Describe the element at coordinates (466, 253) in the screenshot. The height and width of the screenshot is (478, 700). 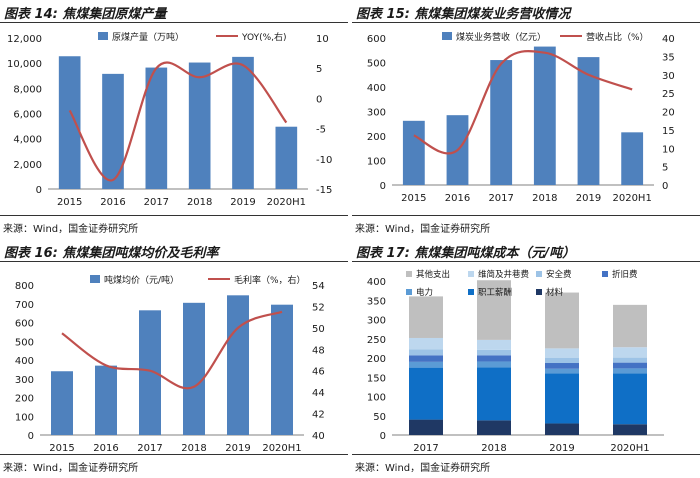
I see `chart-title: 图表 17: 焦煤集团吨煤成本（元/吨）` at that location.